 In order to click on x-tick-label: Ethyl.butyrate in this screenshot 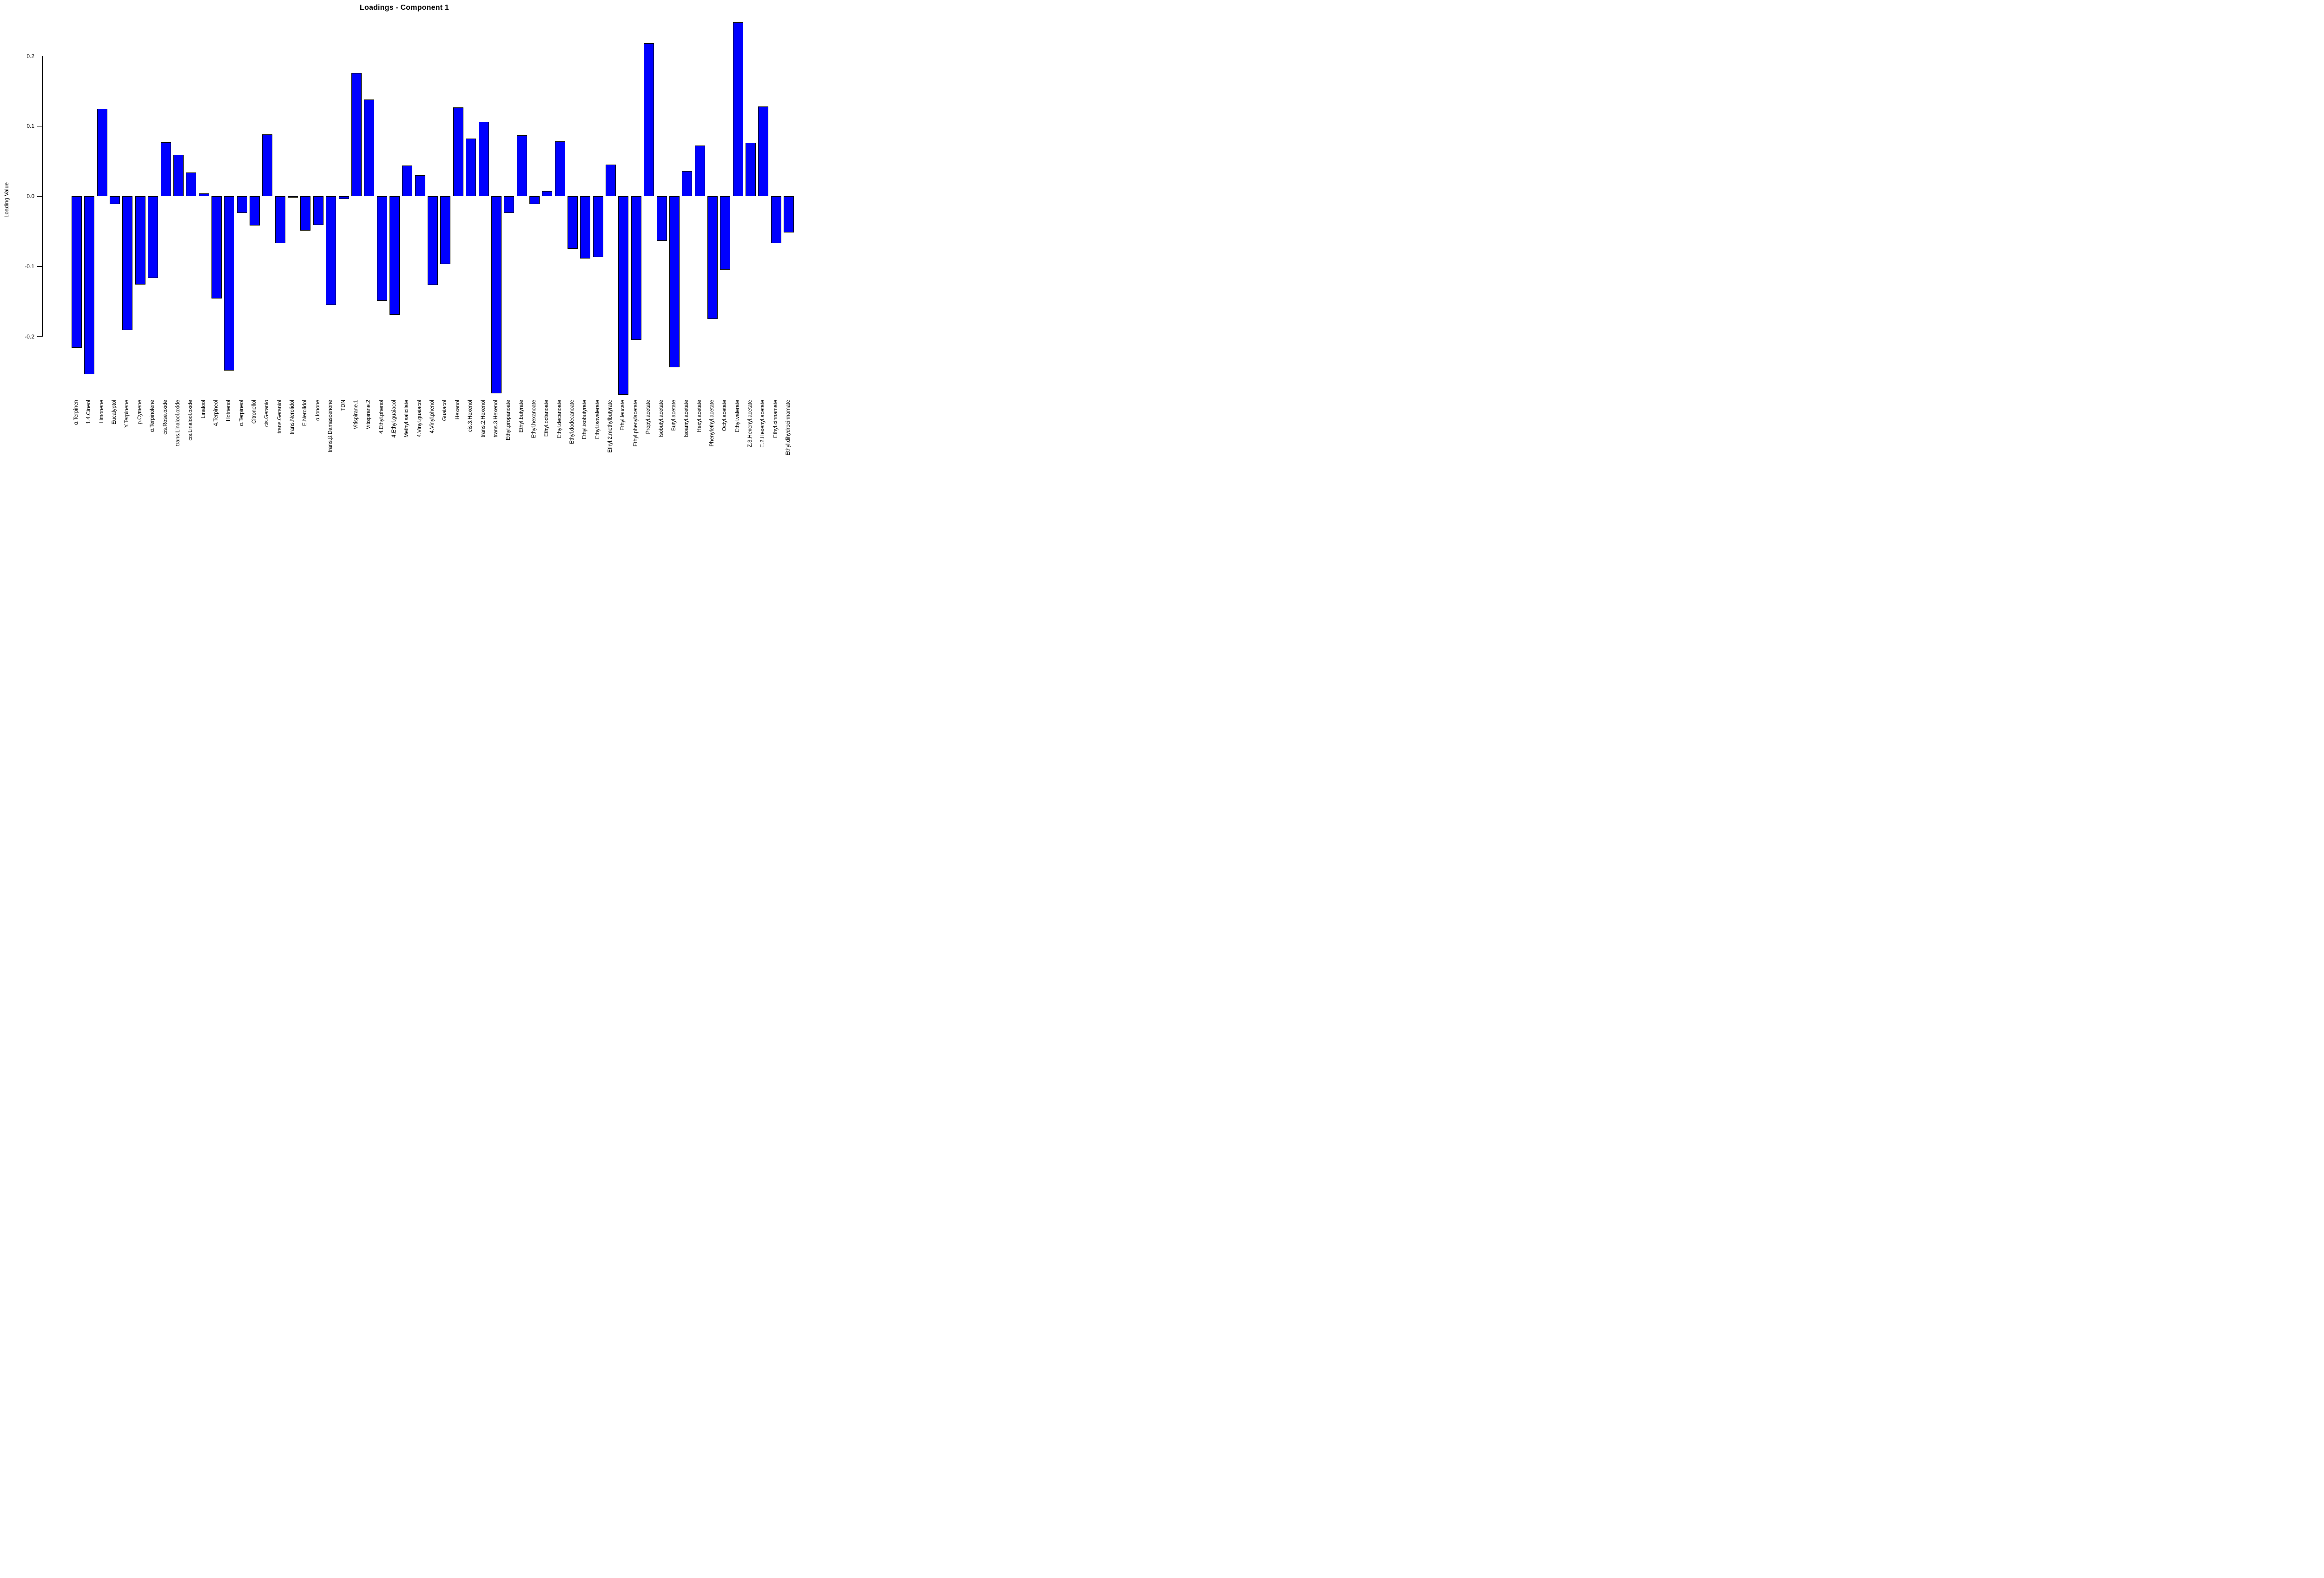, I will do `click(521, 416)`.